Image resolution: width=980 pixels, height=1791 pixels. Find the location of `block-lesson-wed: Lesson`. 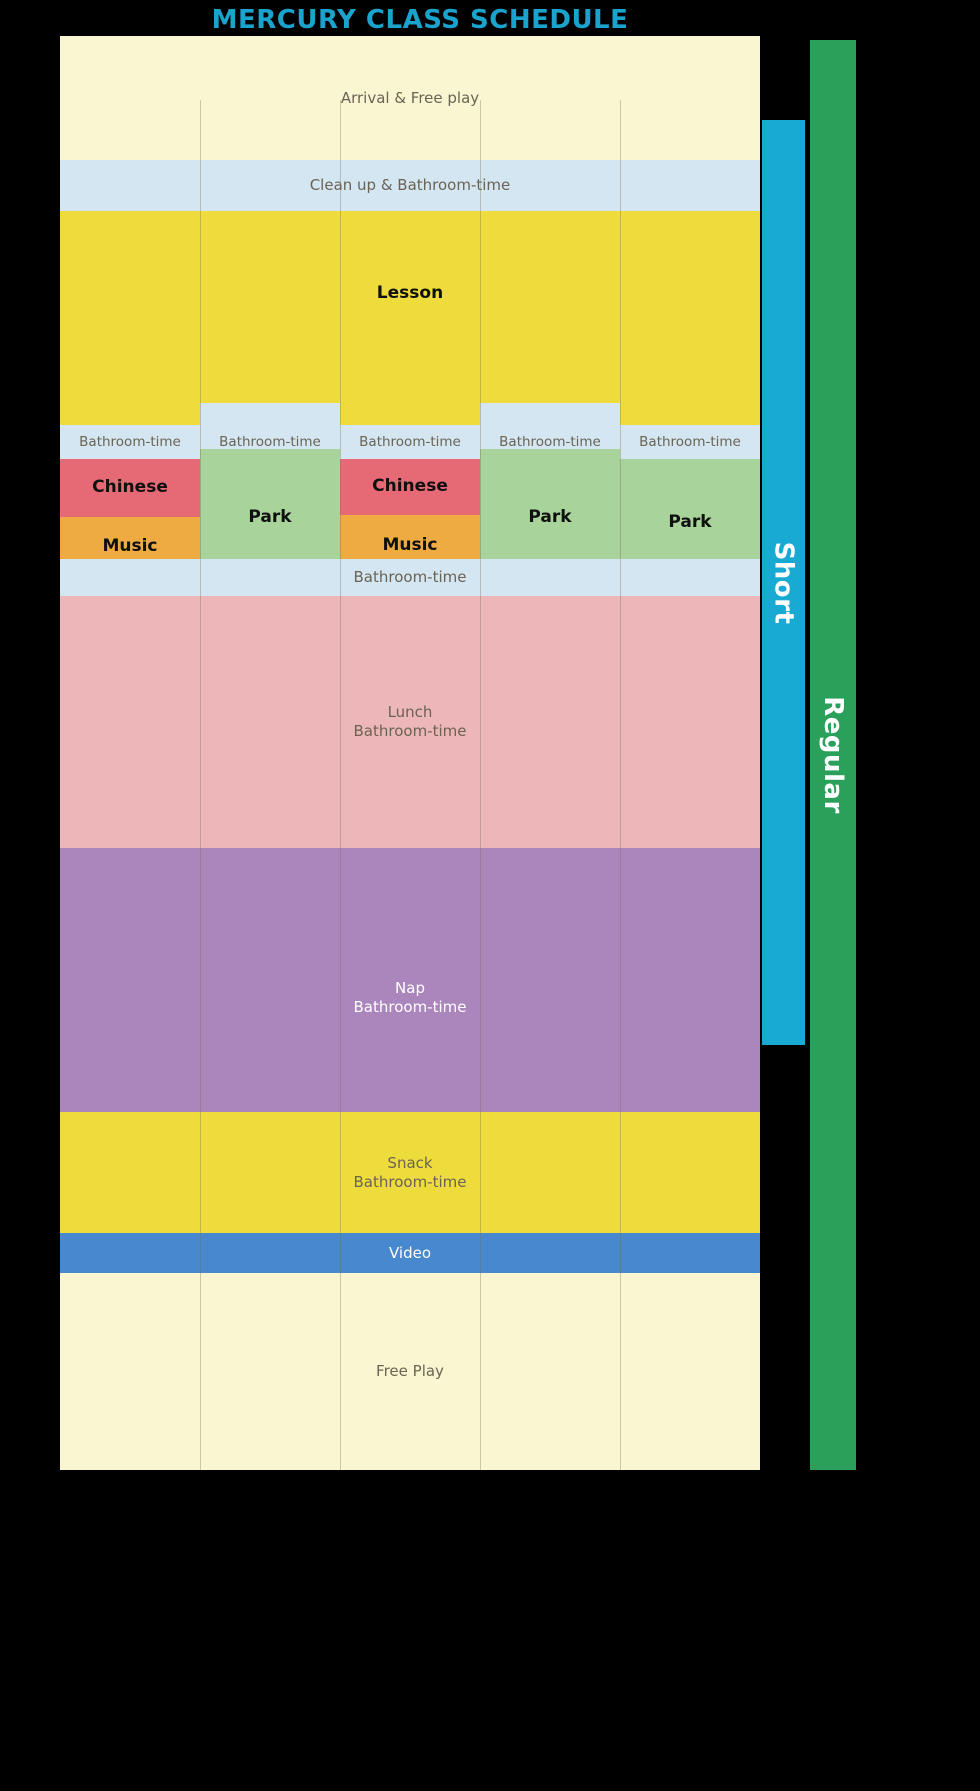

block-lesson-wed: Lesson is located at coordinates (410, 318).